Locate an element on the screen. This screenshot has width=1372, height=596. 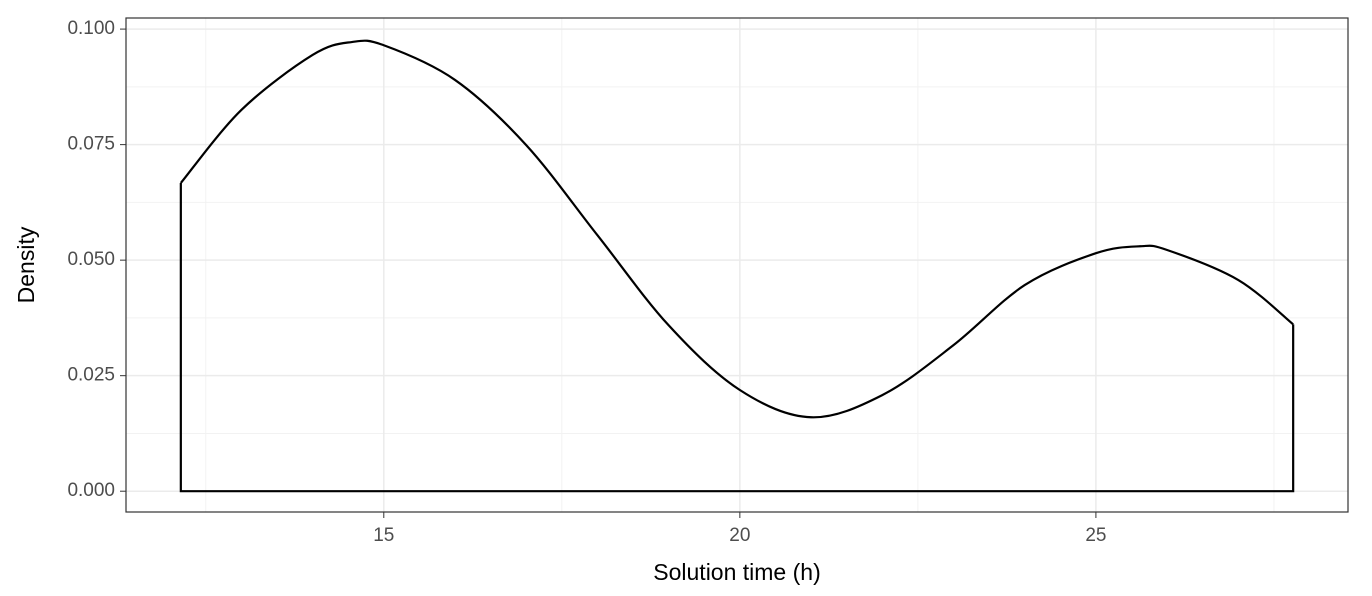
x-tick-label: 20 is located at coordinates (739, 535).